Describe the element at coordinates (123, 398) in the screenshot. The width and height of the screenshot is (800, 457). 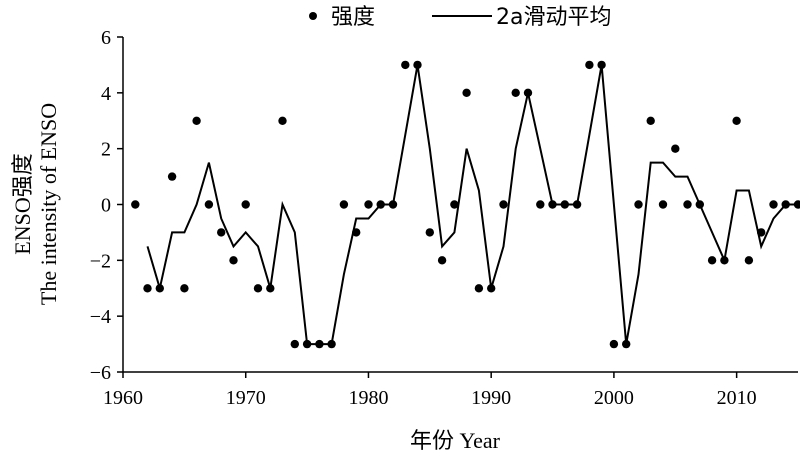
I see `x-tick-label: 1960` at that location.